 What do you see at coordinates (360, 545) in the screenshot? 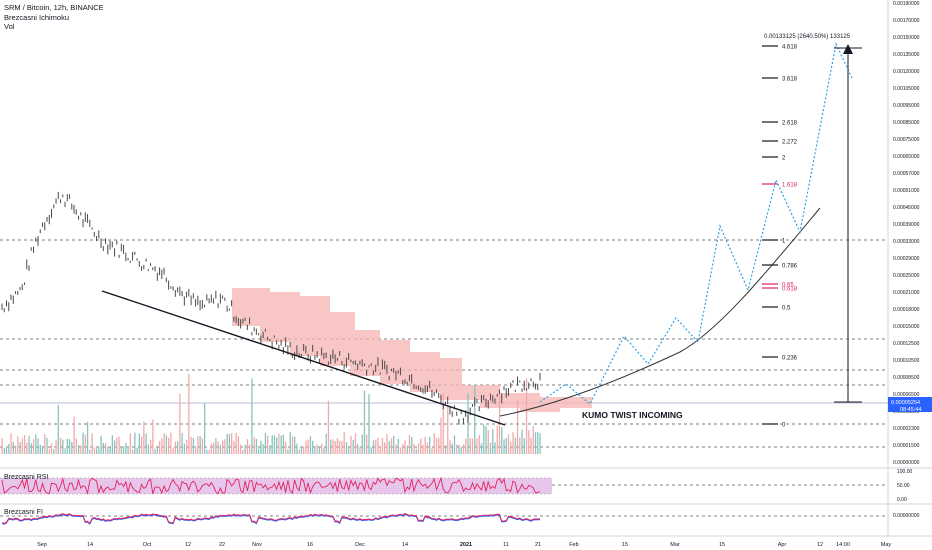
I see `time-axis-label: Dec` at bounding box center [360, 545].